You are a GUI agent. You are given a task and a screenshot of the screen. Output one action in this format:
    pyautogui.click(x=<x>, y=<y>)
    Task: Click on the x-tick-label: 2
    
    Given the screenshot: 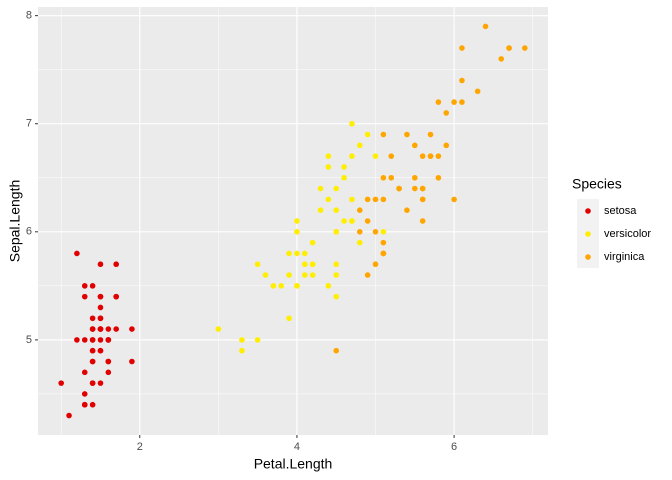 What is the action you would take?
    pyautogui.click(x=140, y=447)
    